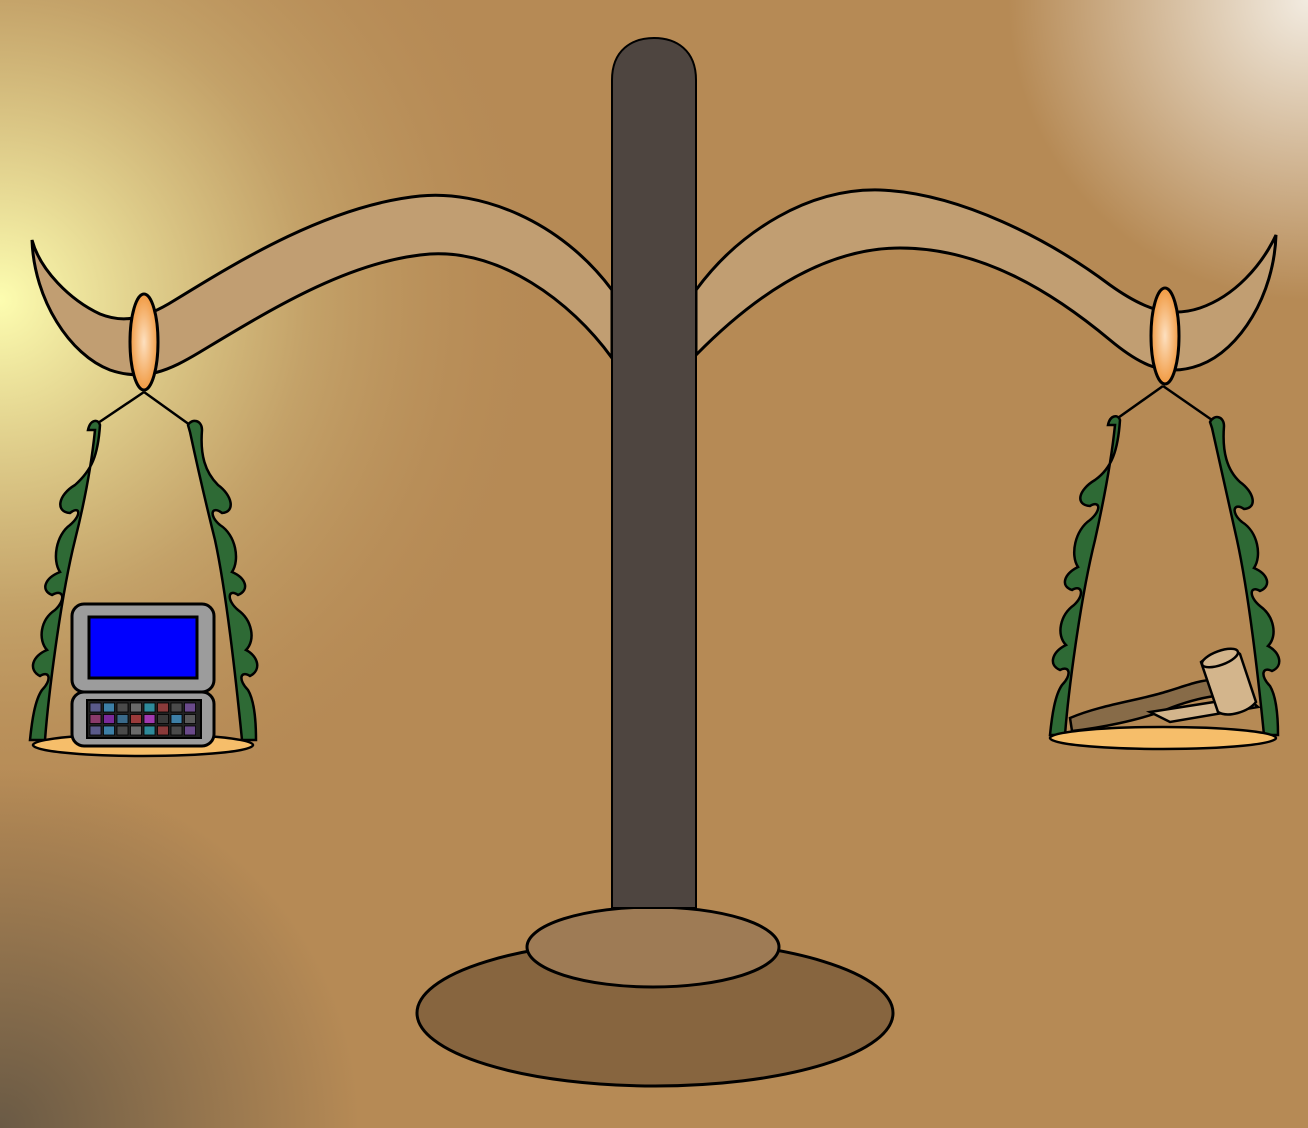  Describe the element at coordinates (65, 580) in the screenshot. I see `left-chain-outer` at that location.